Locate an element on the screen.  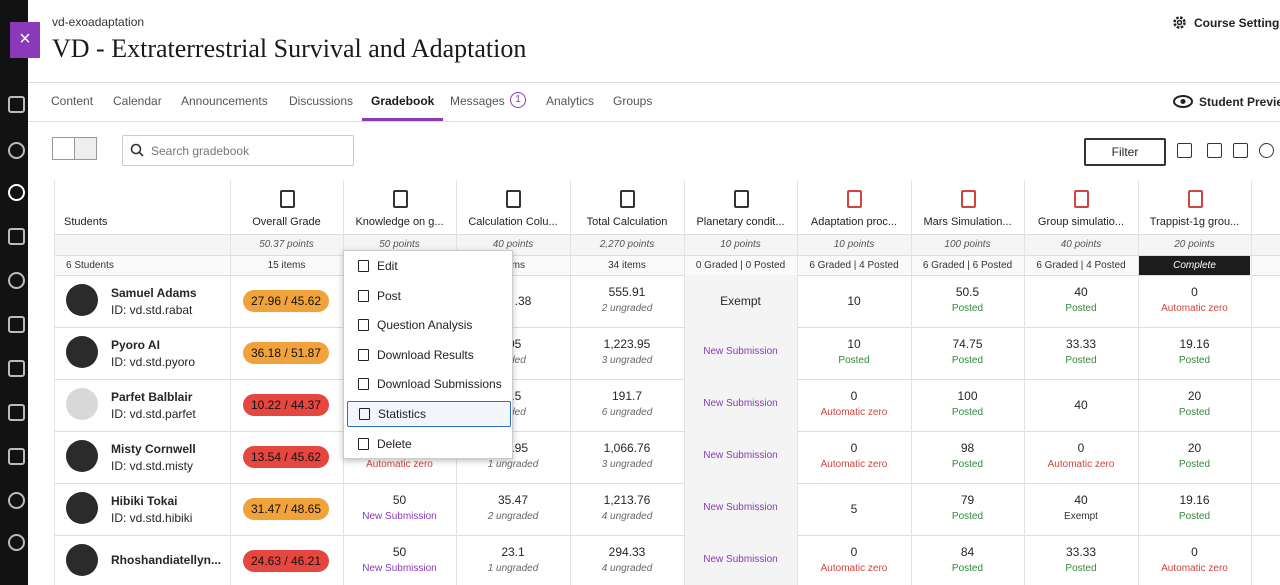
grade-cell: 10 is located at coordinates (854, 301).